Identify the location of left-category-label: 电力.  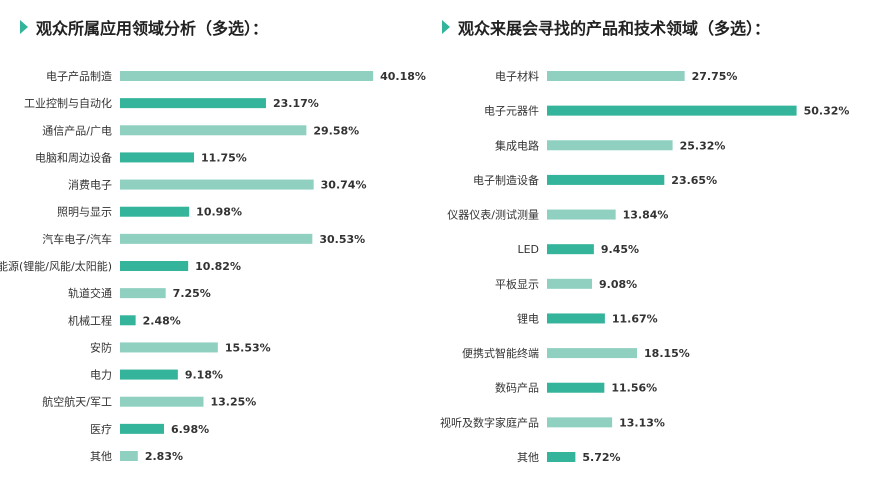
(101, 375).